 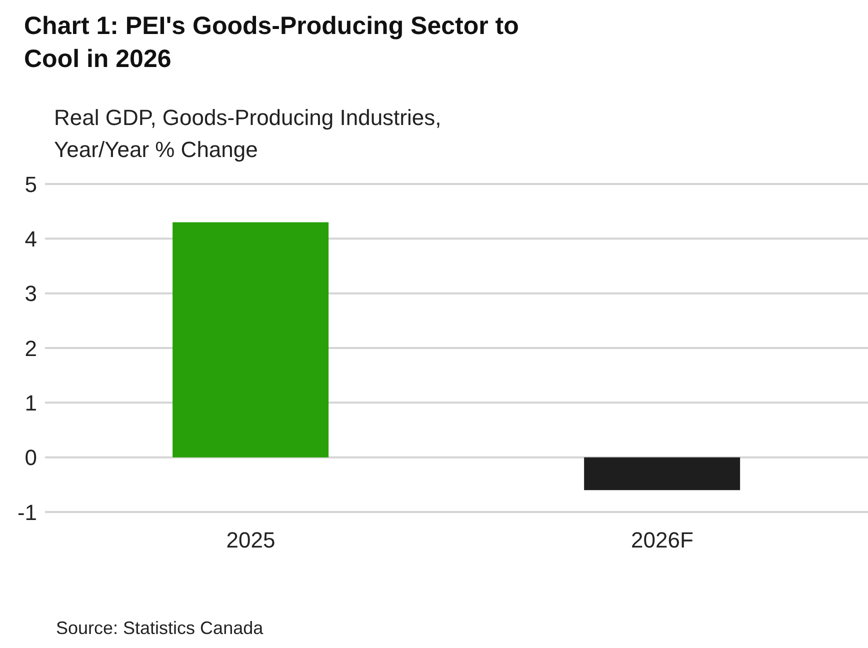 What do you see at coordinates (160, 628) in the screenshot?
I see `source-note: Source: Statistics Canada` at bounding box center [160, 628].